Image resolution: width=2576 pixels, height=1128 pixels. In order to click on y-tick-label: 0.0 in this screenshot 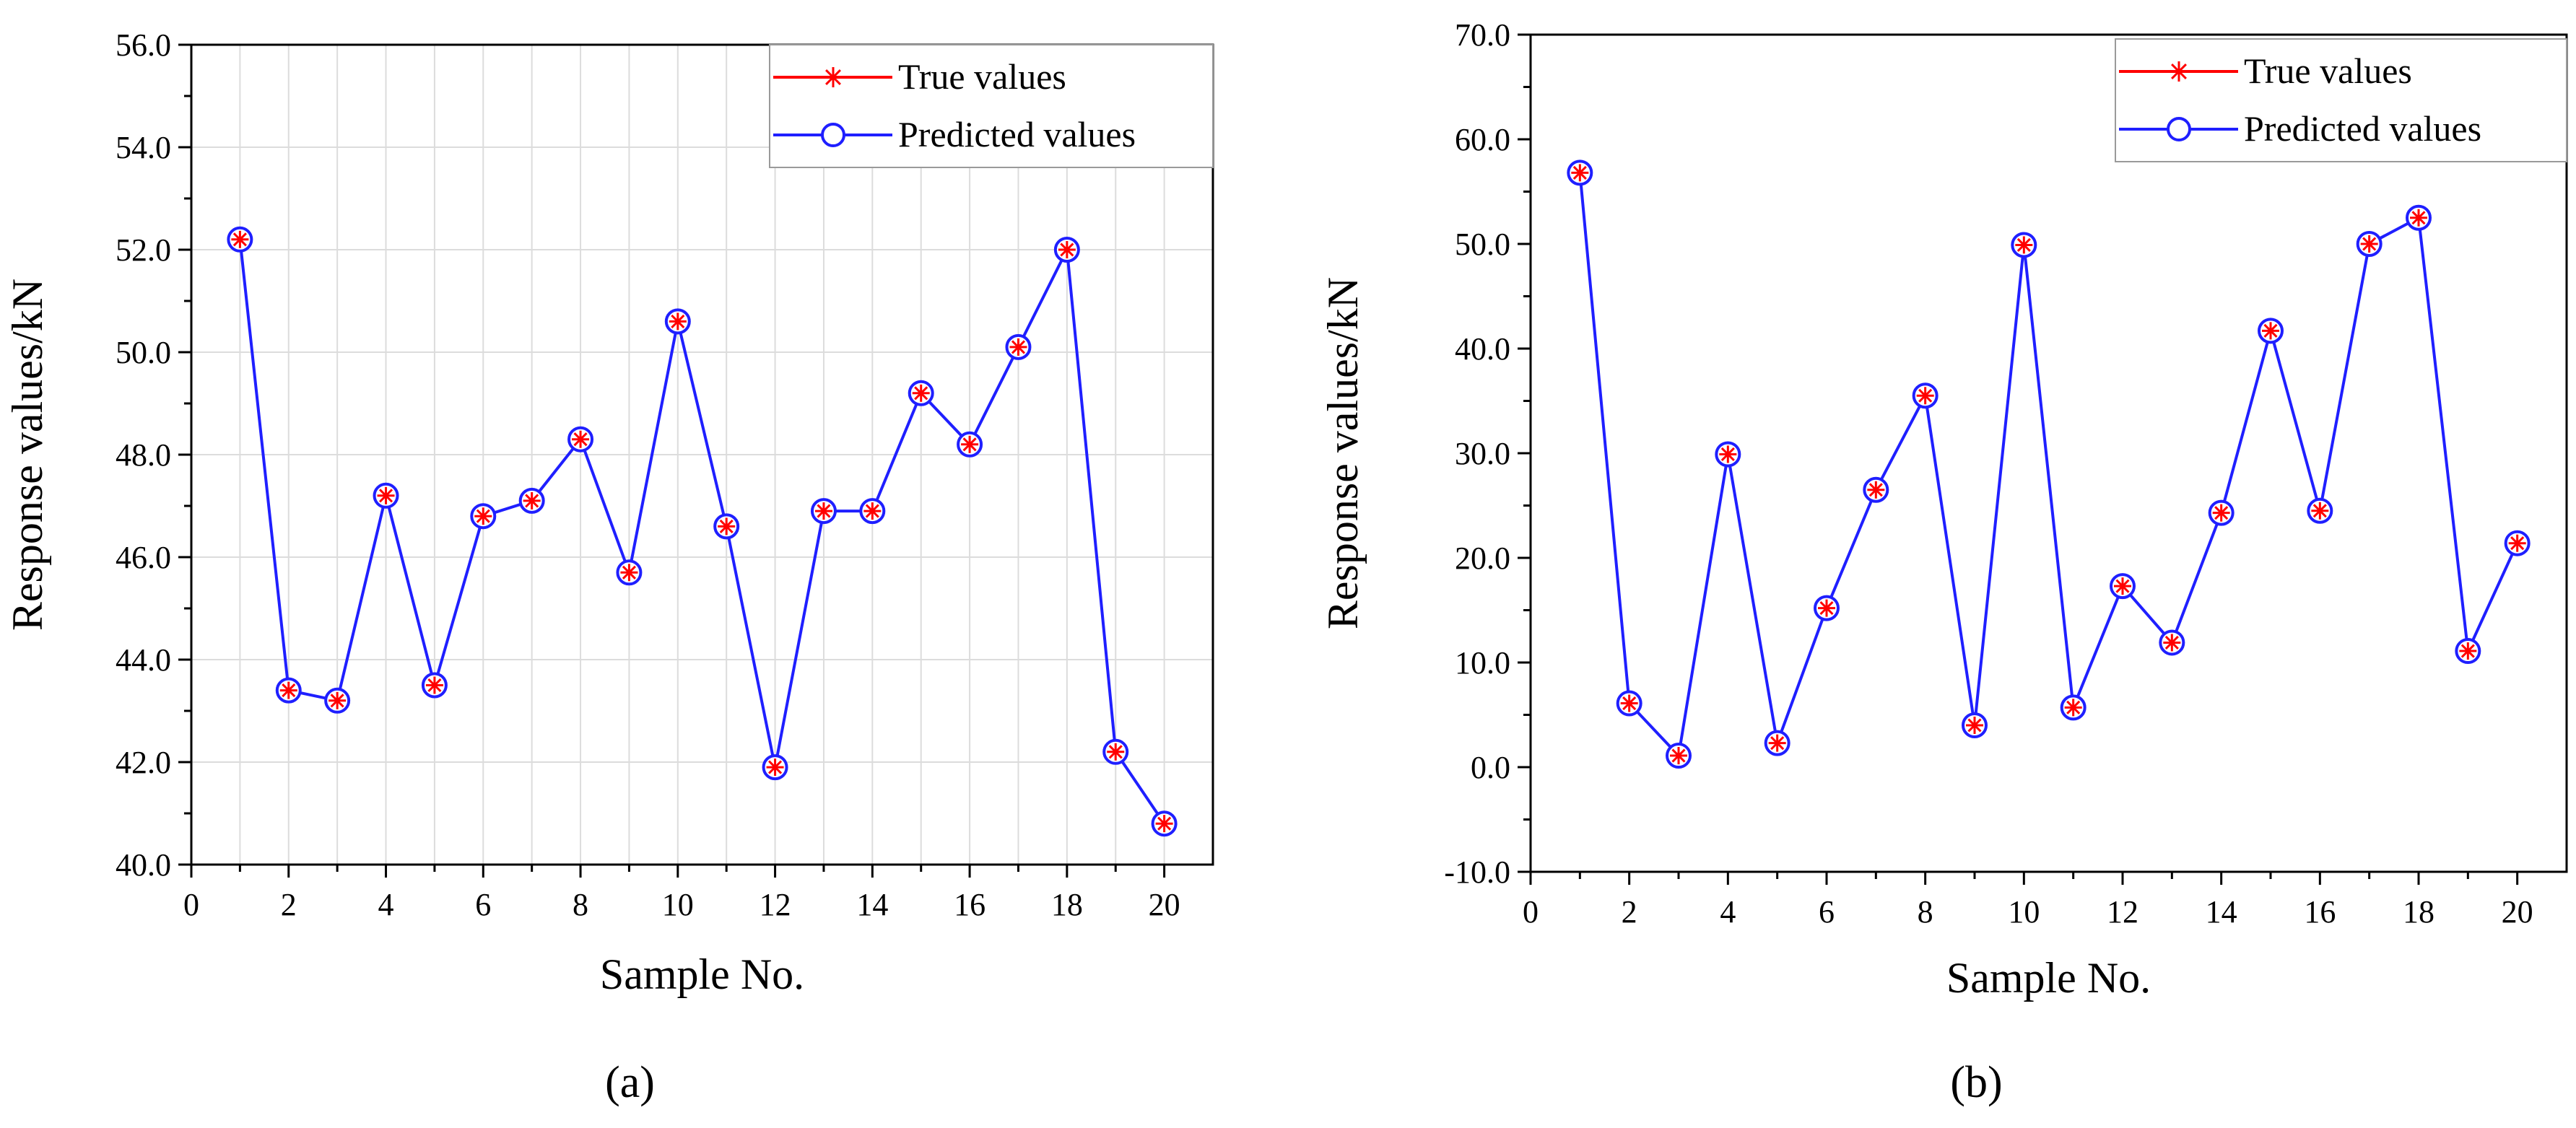, I will do `click(1490, 768)`.